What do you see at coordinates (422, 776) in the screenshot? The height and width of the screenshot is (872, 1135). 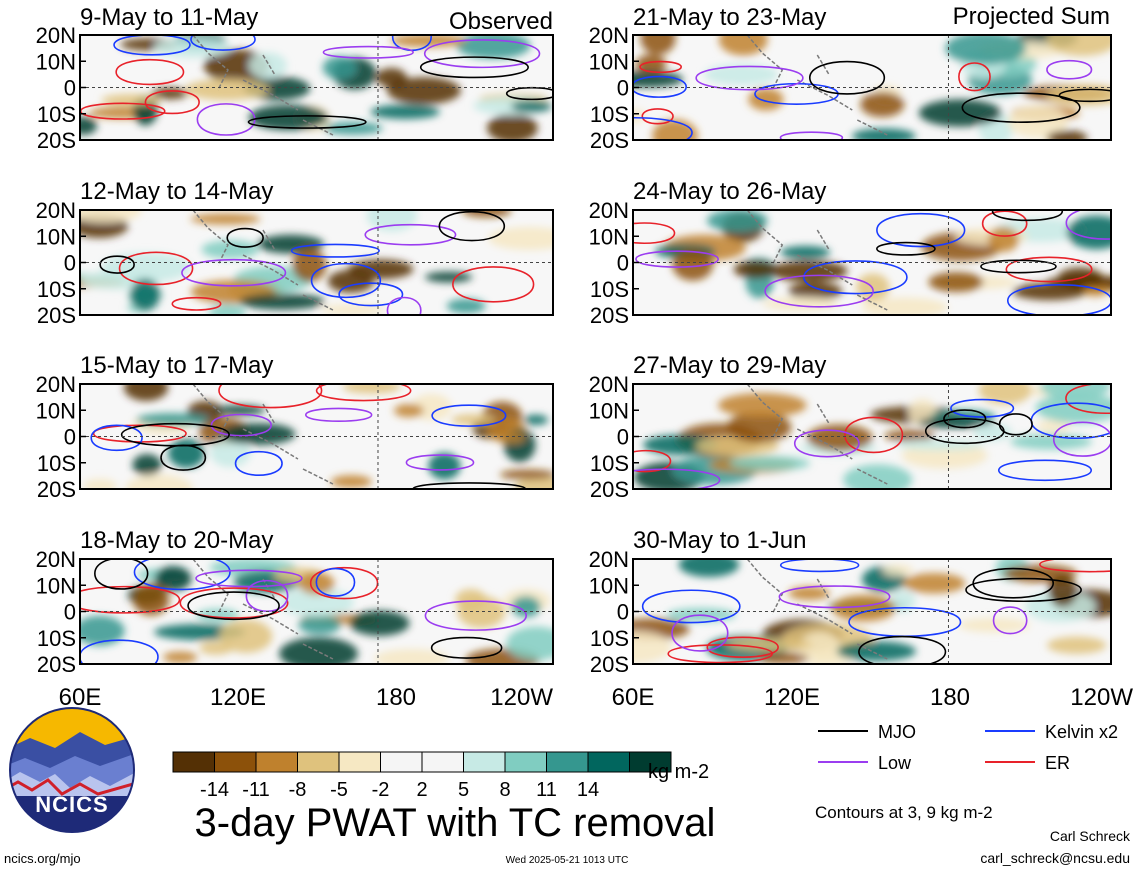 I see `colorbar: -14 -11 -8 -5 -2 2 5 8 11 14` at bounding box center [422, 776].